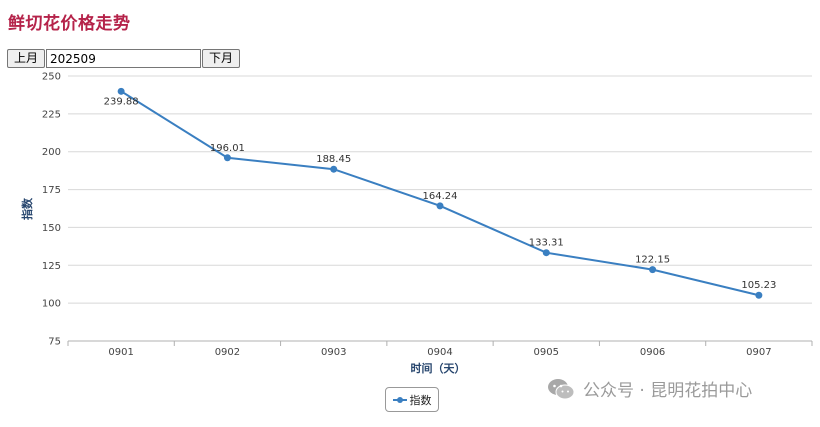 Image resolution: width=820 pixels, height=427 pixels. Describe the element at coordinates (51, 304) in the screenshot. I see `y-tick-label: 100` at that location.